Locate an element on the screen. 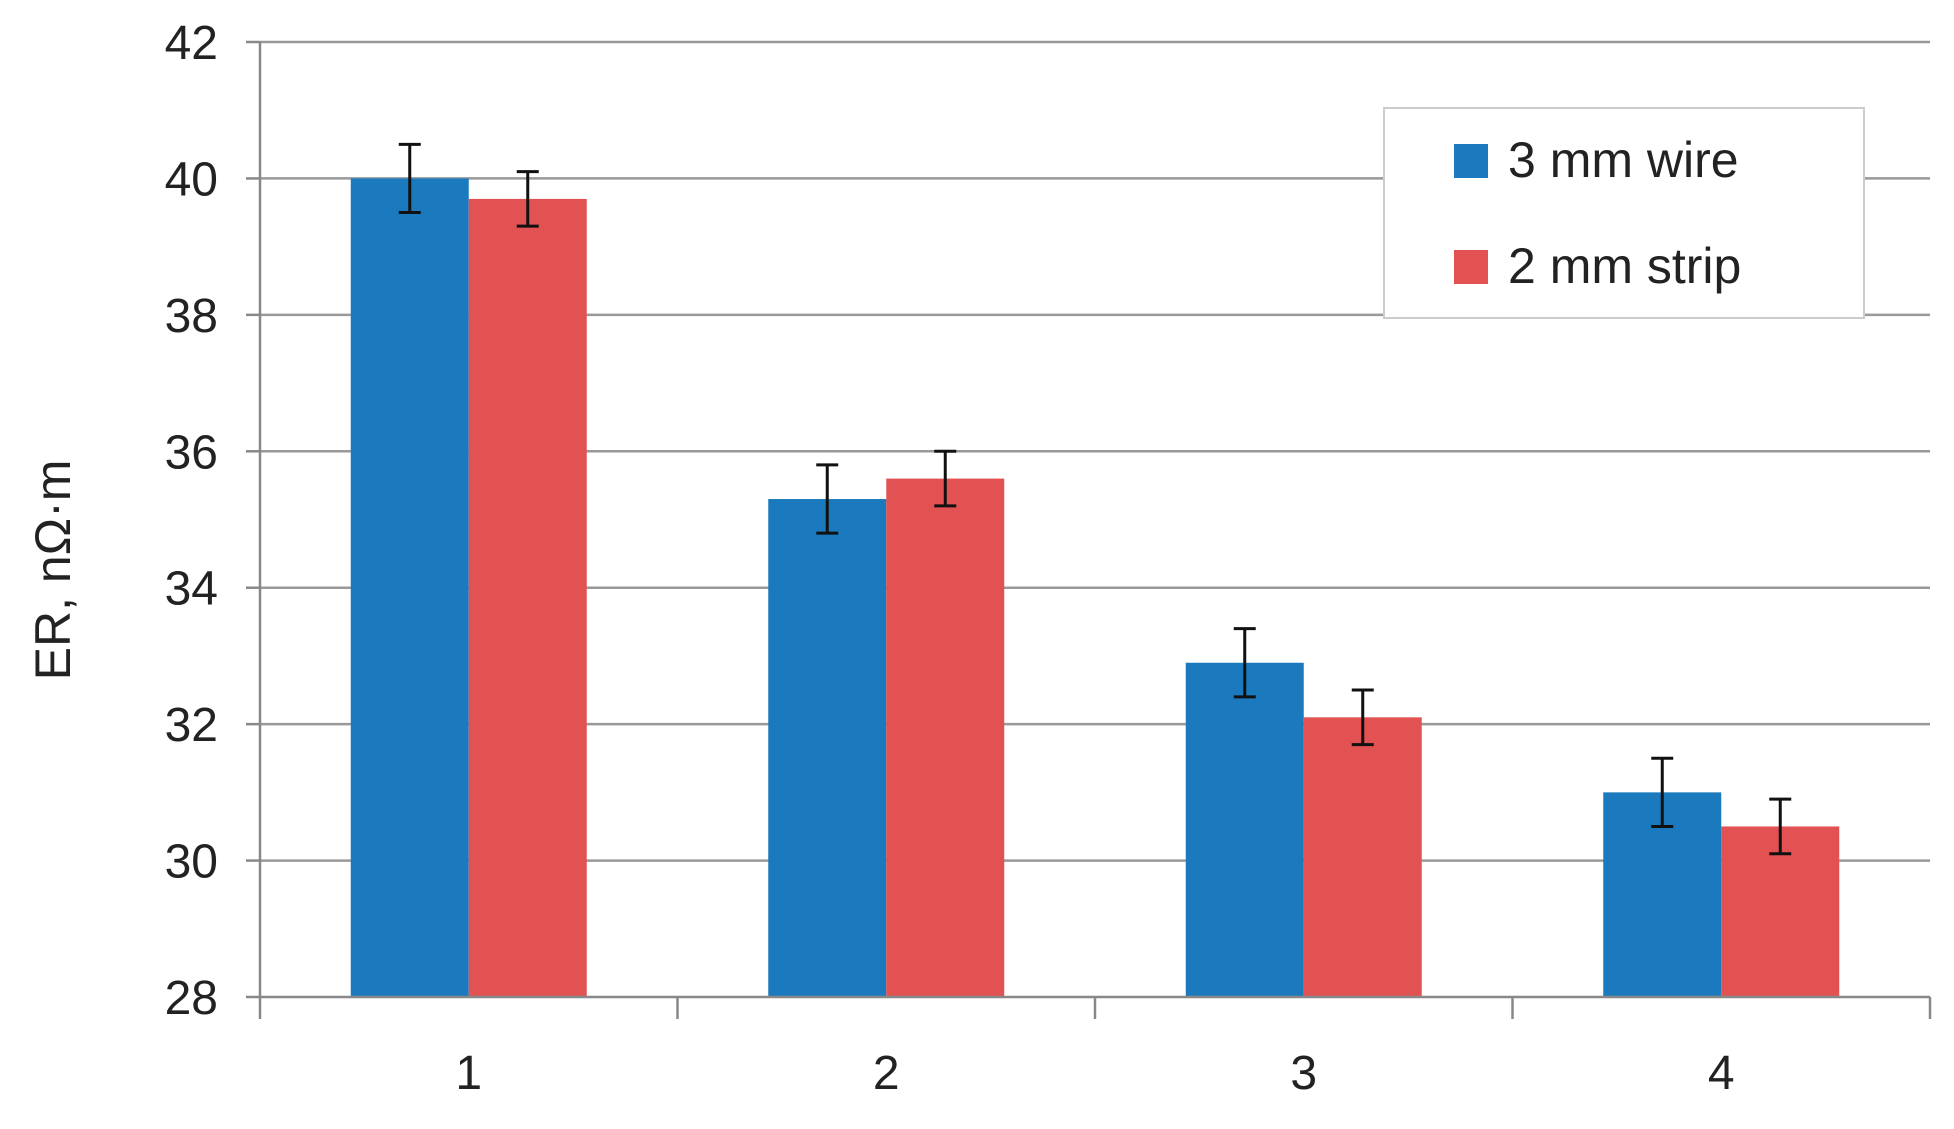 This screenshot has height=1129, width=1954. legend-label: 3 mm wire is located at coordinates (1623, 160).